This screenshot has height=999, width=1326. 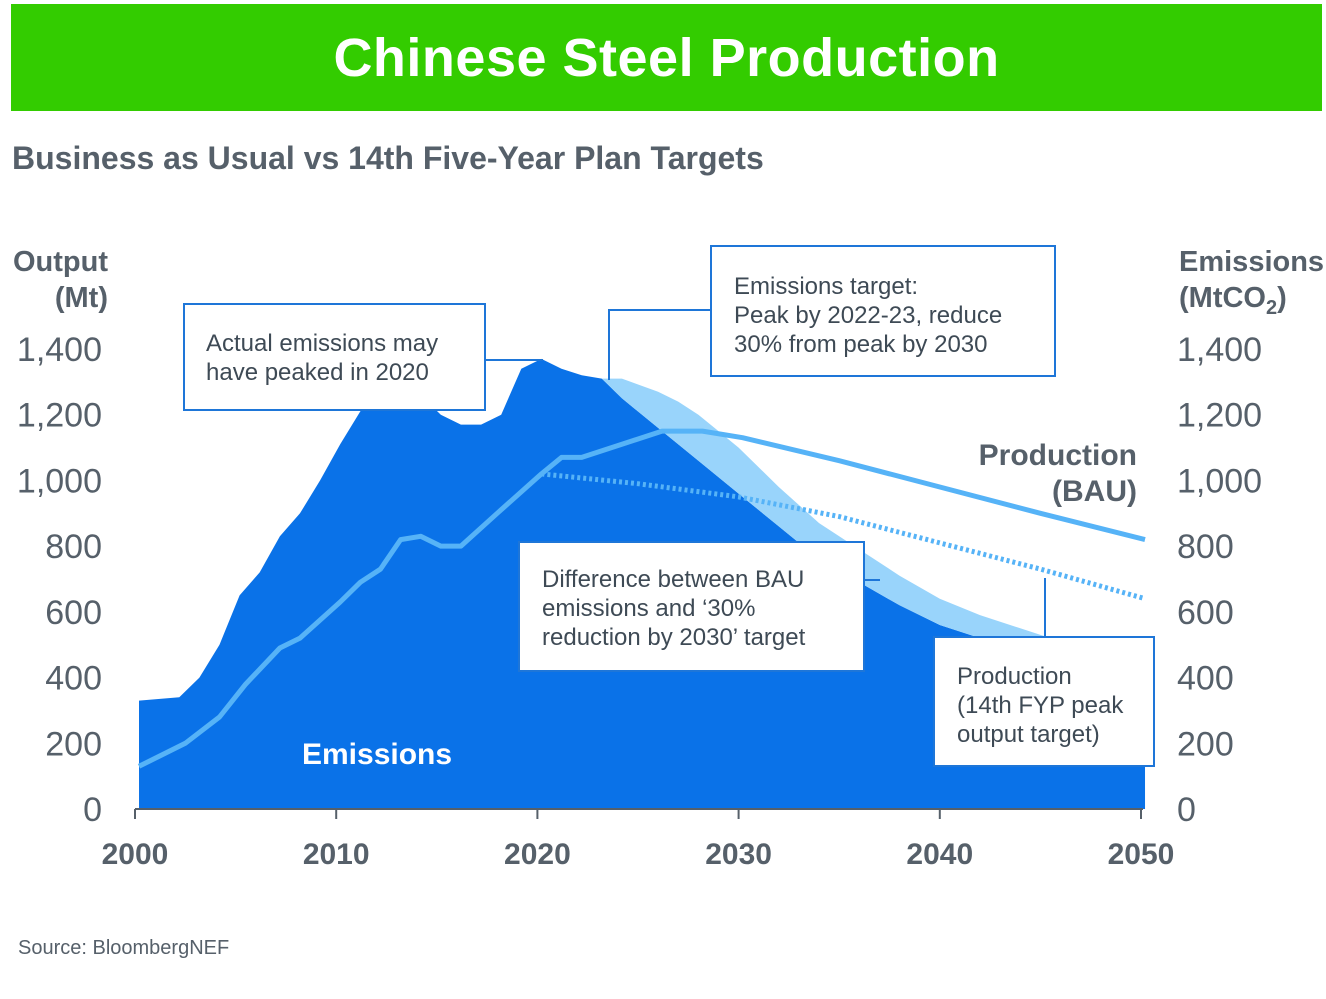 What do you see at coordinates (1058, 473) in the screenshot?
I see `bau-series-label: Production (BAU)` at bounding box center [1058, 473].